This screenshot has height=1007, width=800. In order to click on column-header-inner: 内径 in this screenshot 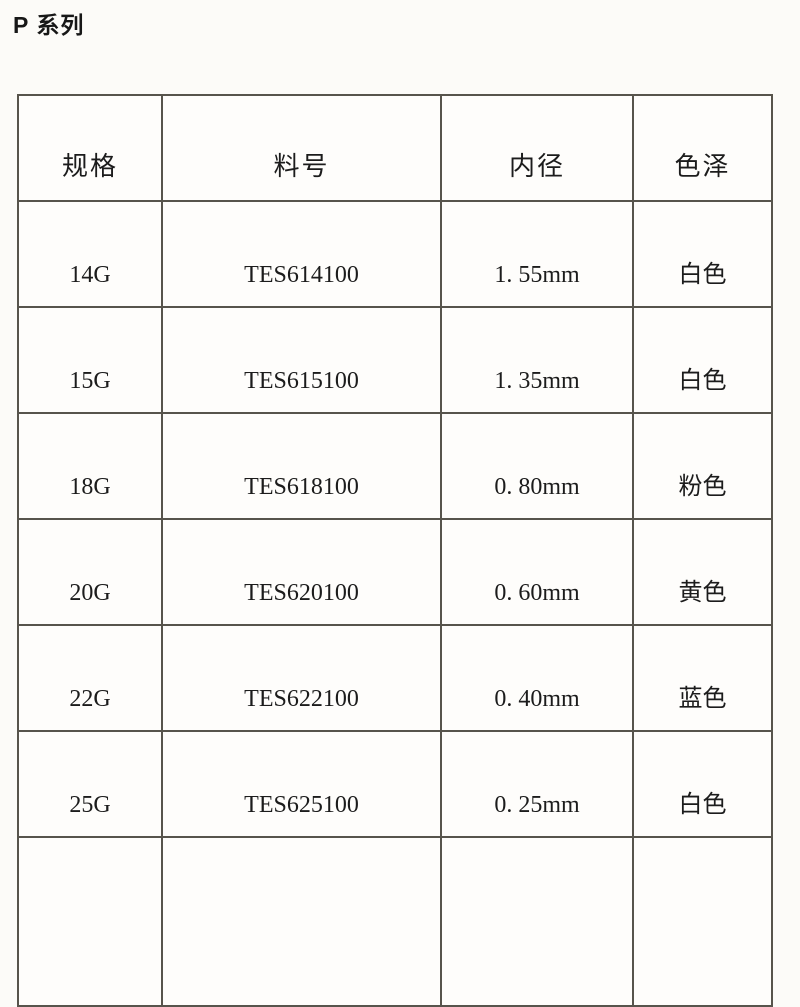, I will do `click(537, 148)`.